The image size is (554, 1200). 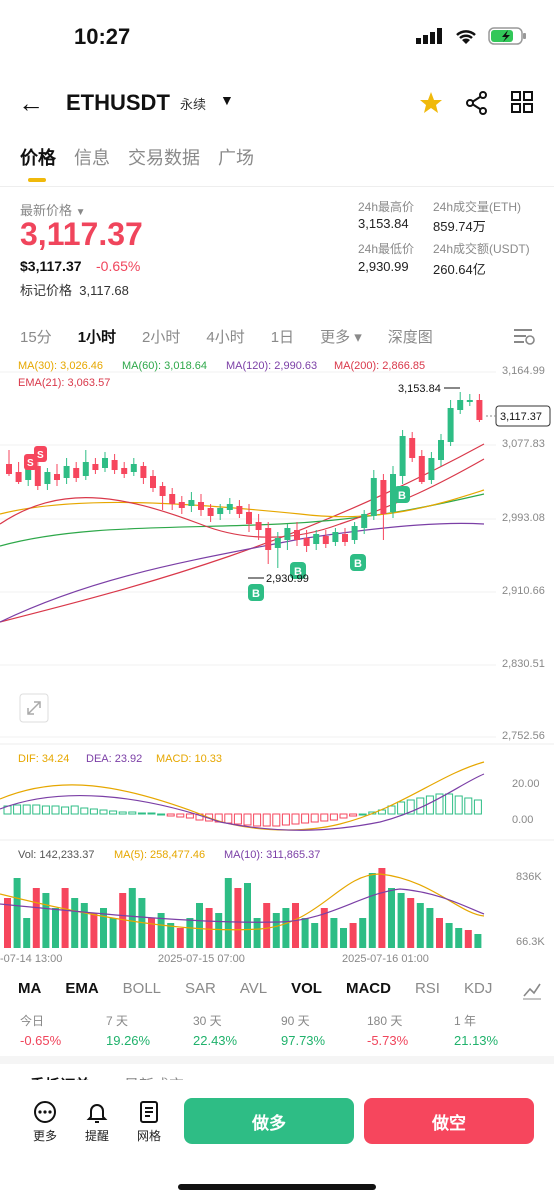 I want to click on tab-info: 信息, so click(x=92, y=158).